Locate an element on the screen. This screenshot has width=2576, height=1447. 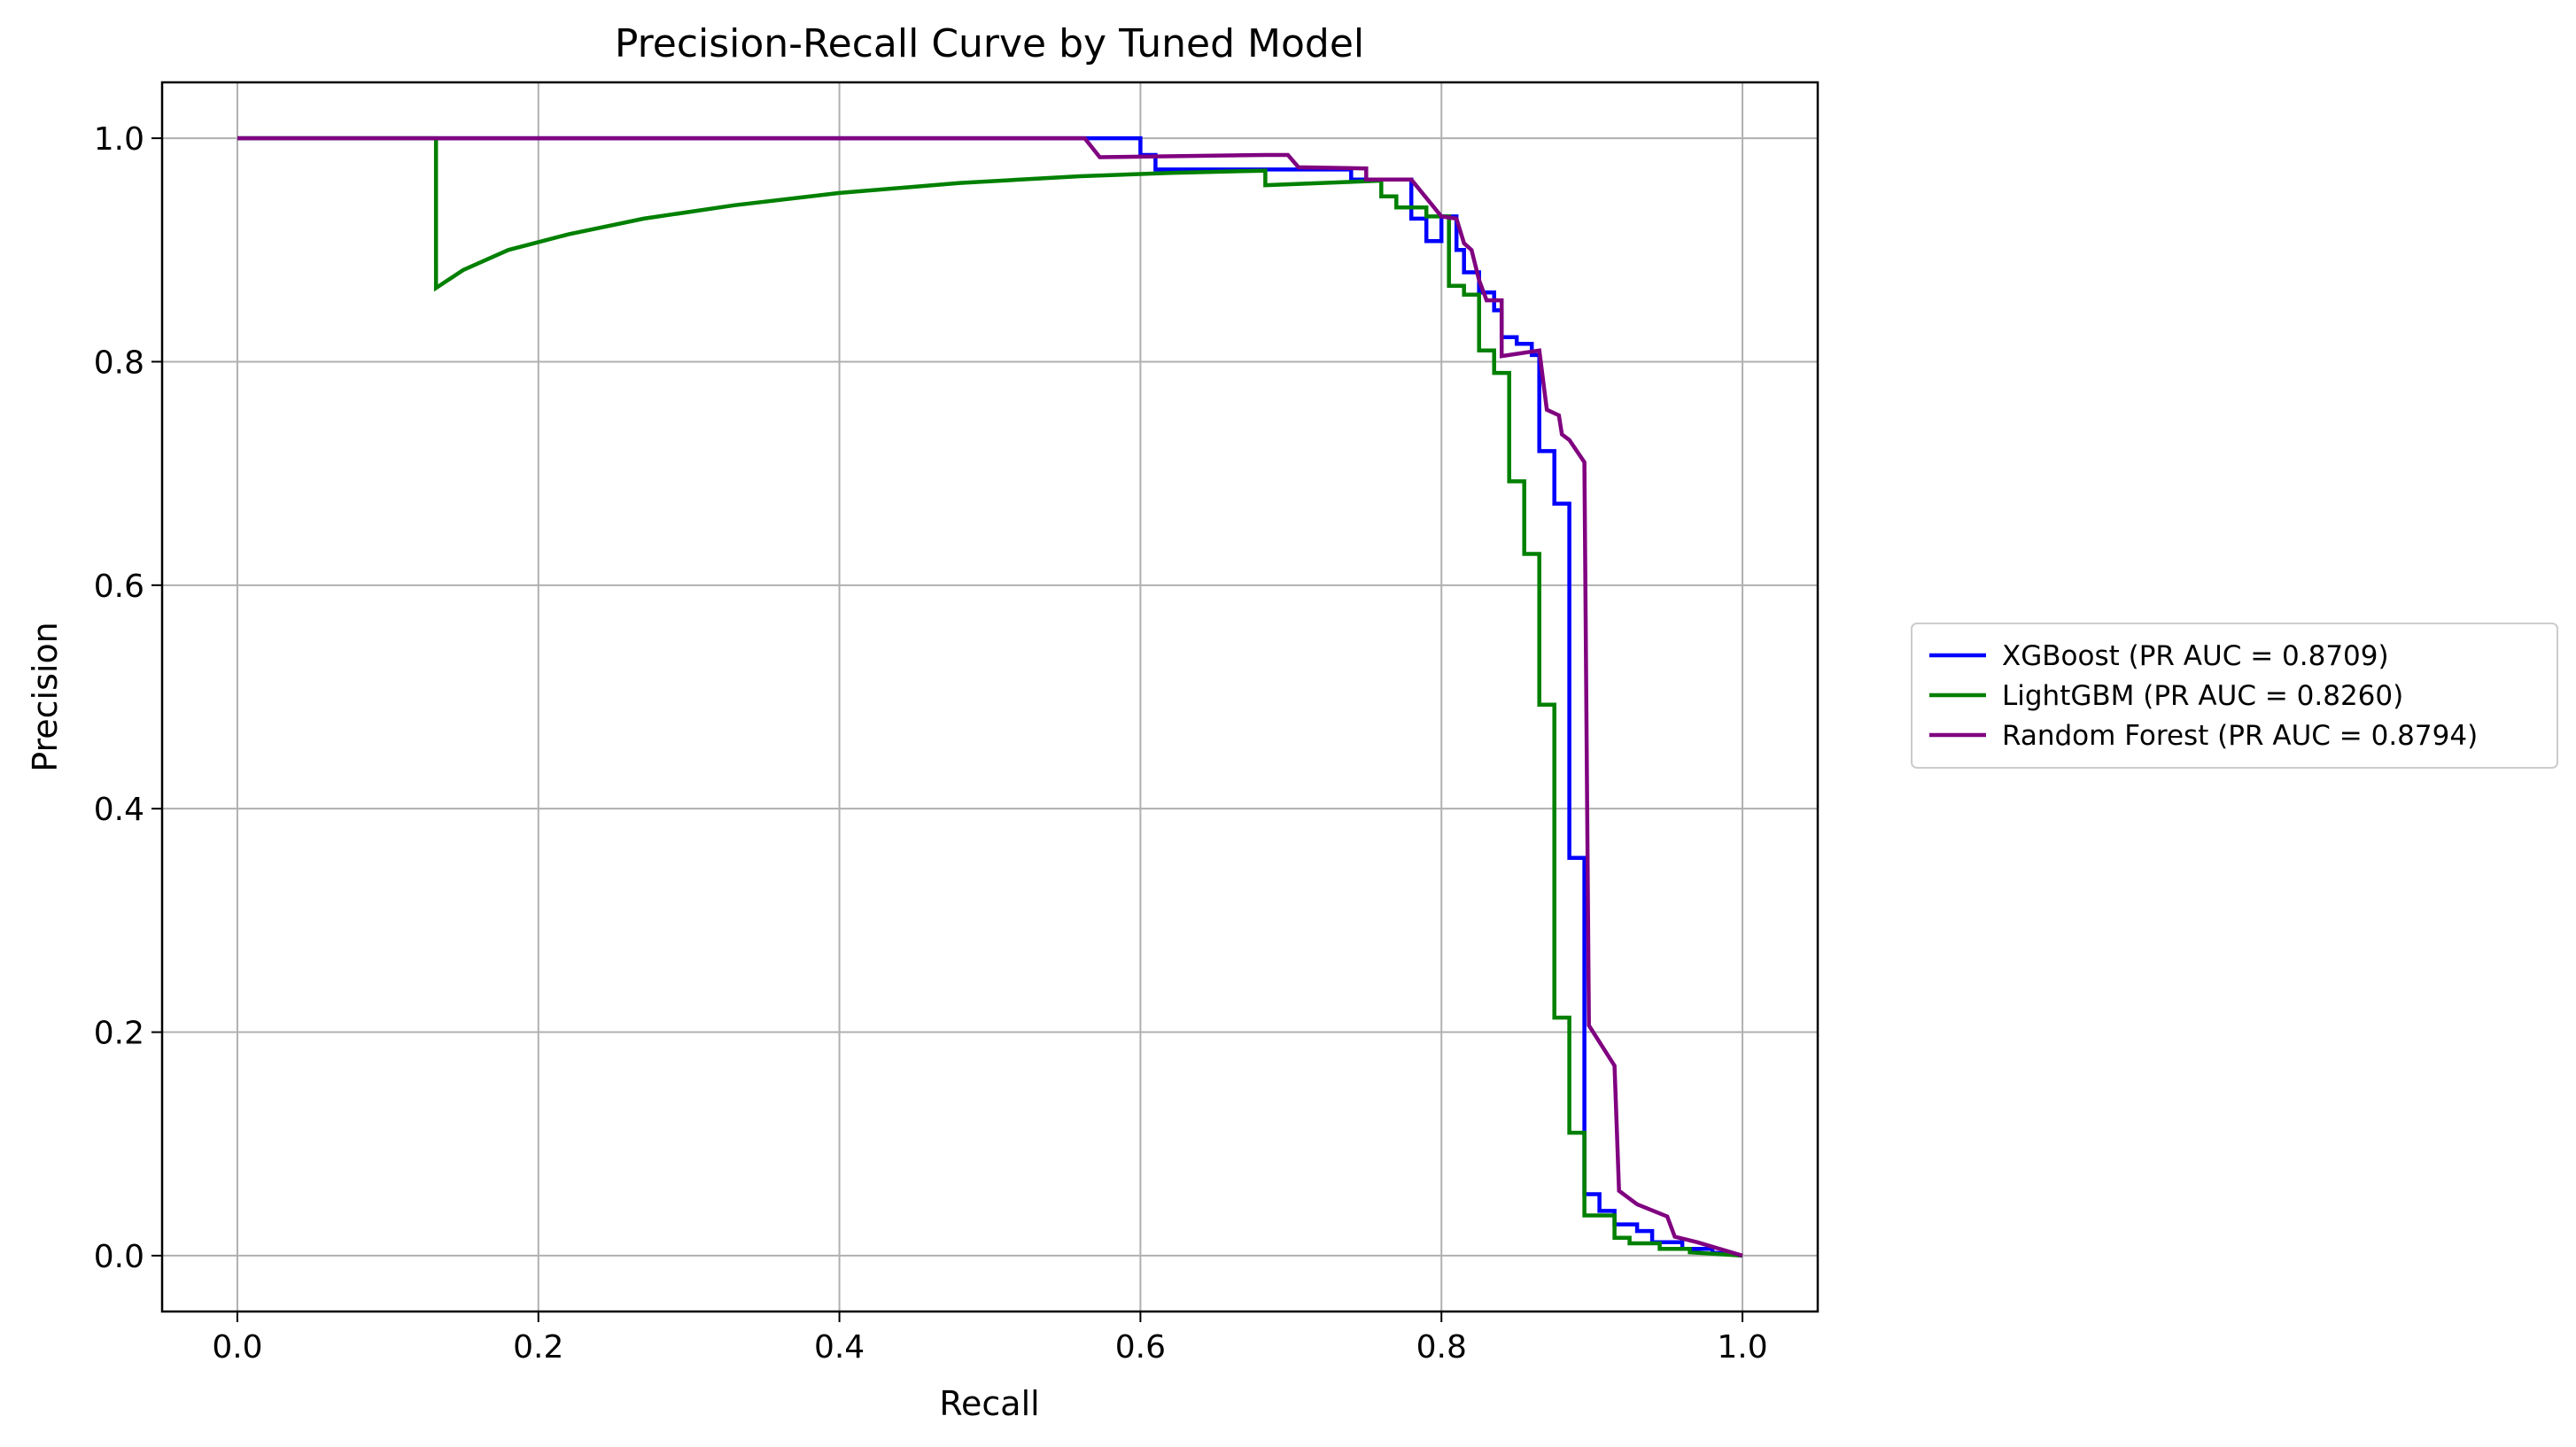
y-tick-label: 0.2 is located at coordinates (119, 1034).